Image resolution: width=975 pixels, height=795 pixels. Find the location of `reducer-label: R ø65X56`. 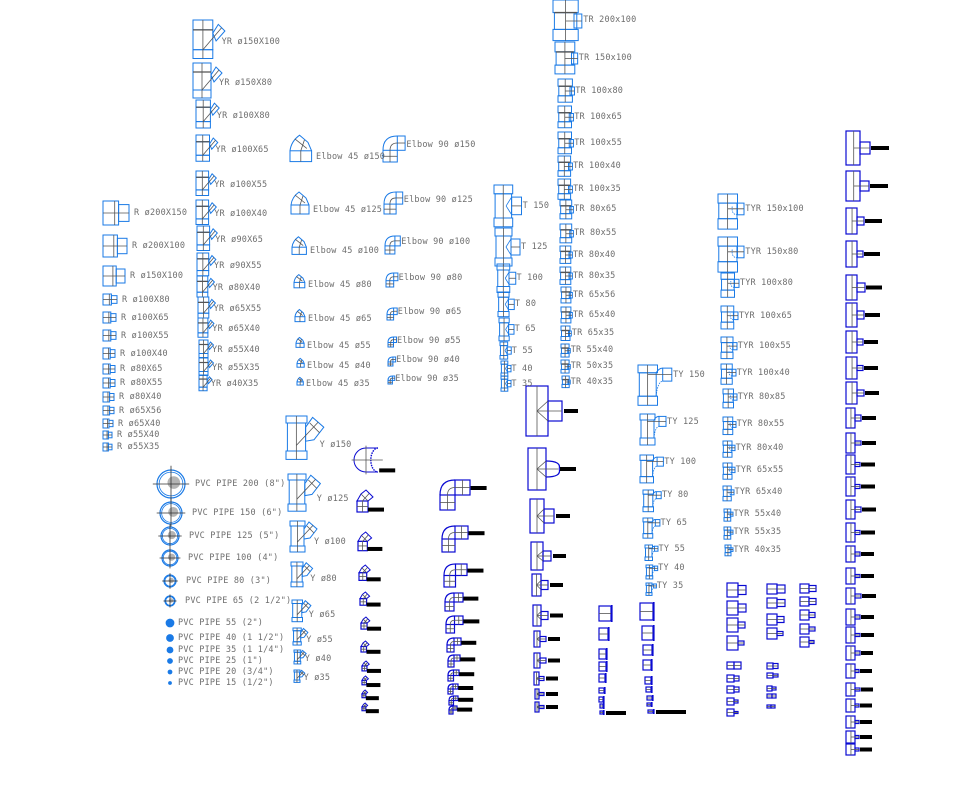

reducer-label: R ø65X56 is located at coordinates (140, 410).